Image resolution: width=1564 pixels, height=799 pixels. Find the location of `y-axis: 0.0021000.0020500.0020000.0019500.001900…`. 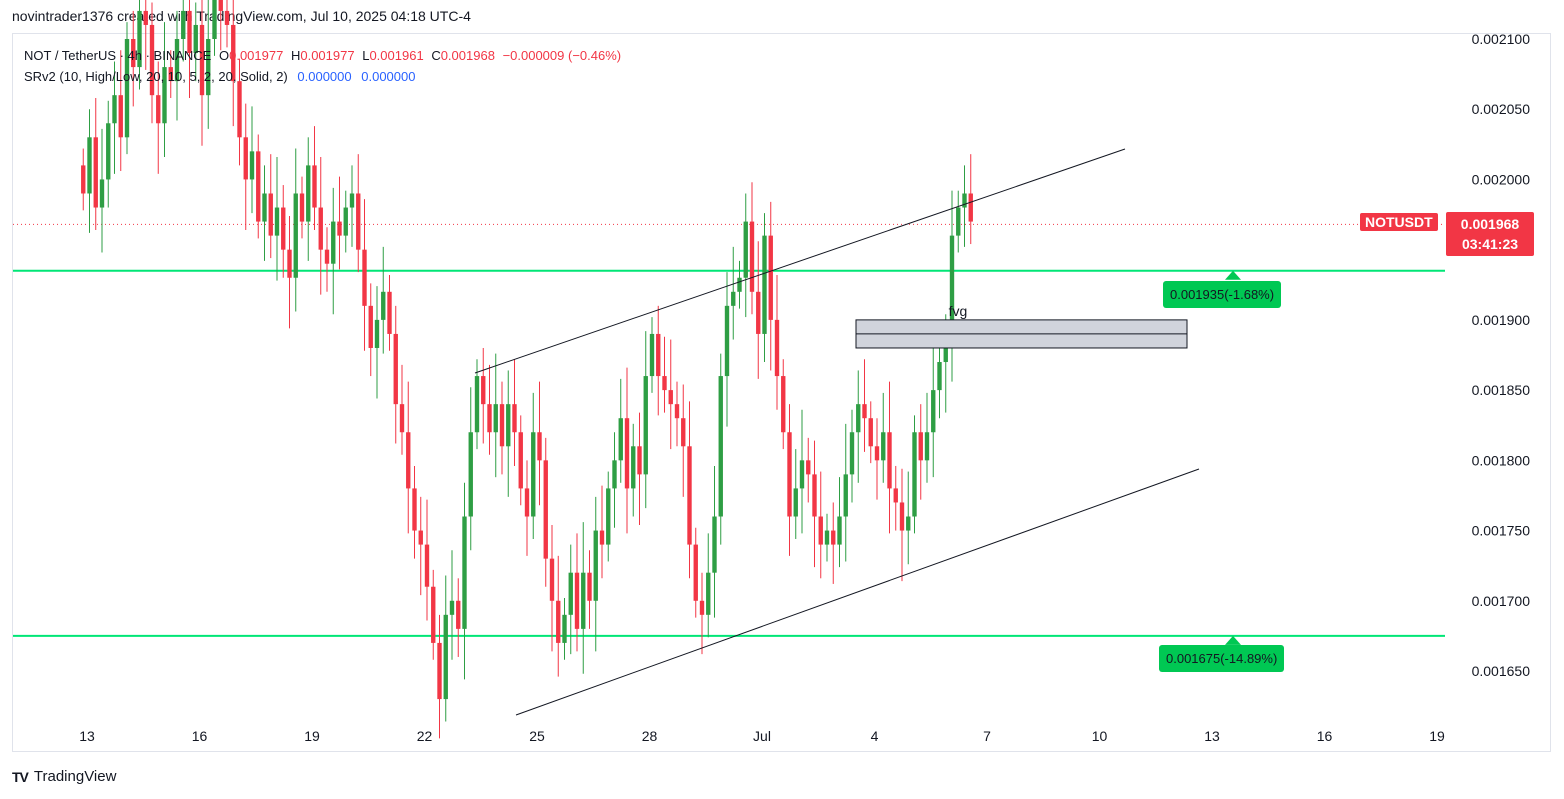

y-axis: 0.0021000.0020500.0020000.0019500.001900… is located at coordinates (1501, 355).